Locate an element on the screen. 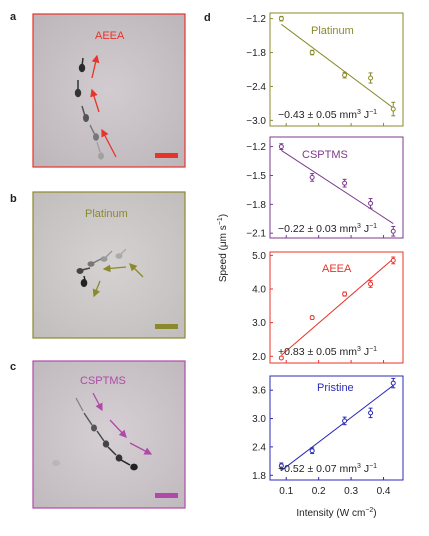 The width and height of the screenshot is (429, 536). subplot-label: Pristine is located at coordinates (335, 388).